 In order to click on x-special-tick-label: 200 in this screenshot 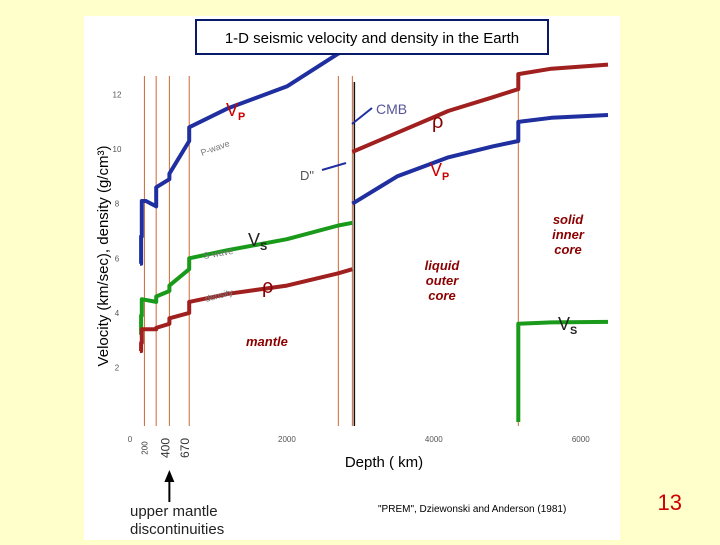, I will do `click(145, 448)`.